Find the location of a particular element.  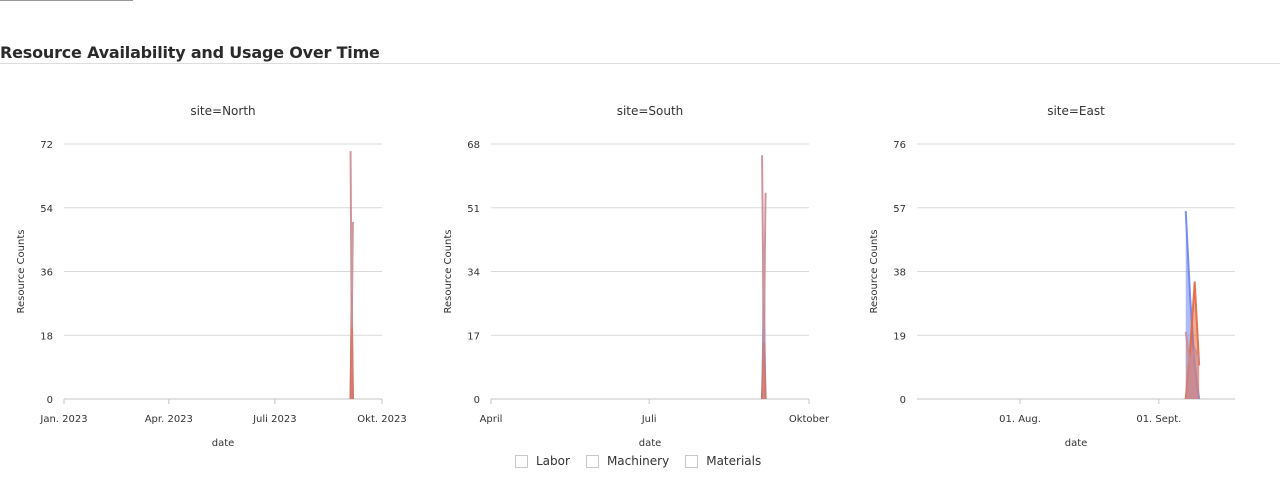

y-tick-label: 76 is located at coordinates (899, 145).